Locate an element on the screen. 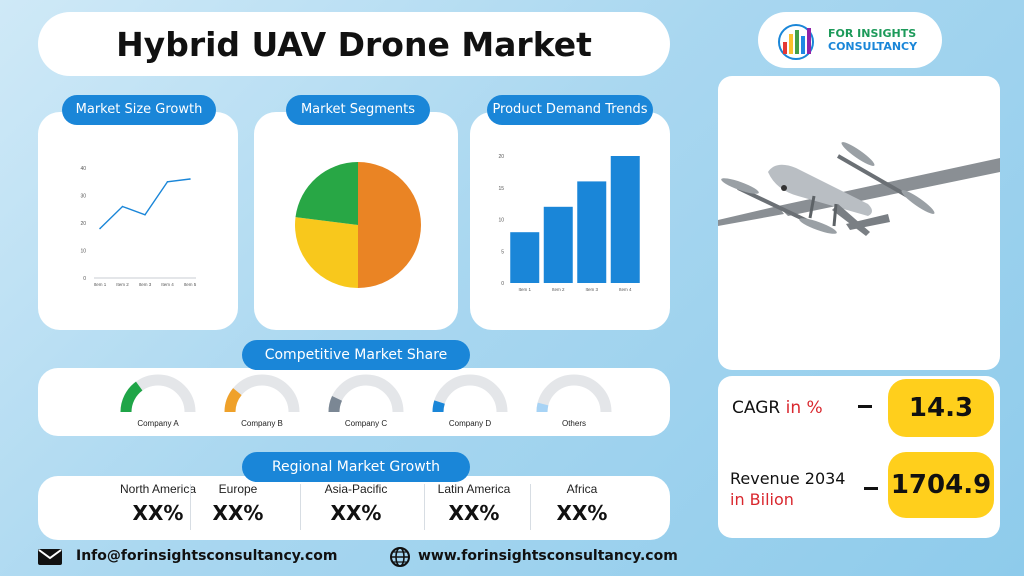 This screenshot has height=576, width=1024. region-name: Africa is located at coordinates (582, 489).